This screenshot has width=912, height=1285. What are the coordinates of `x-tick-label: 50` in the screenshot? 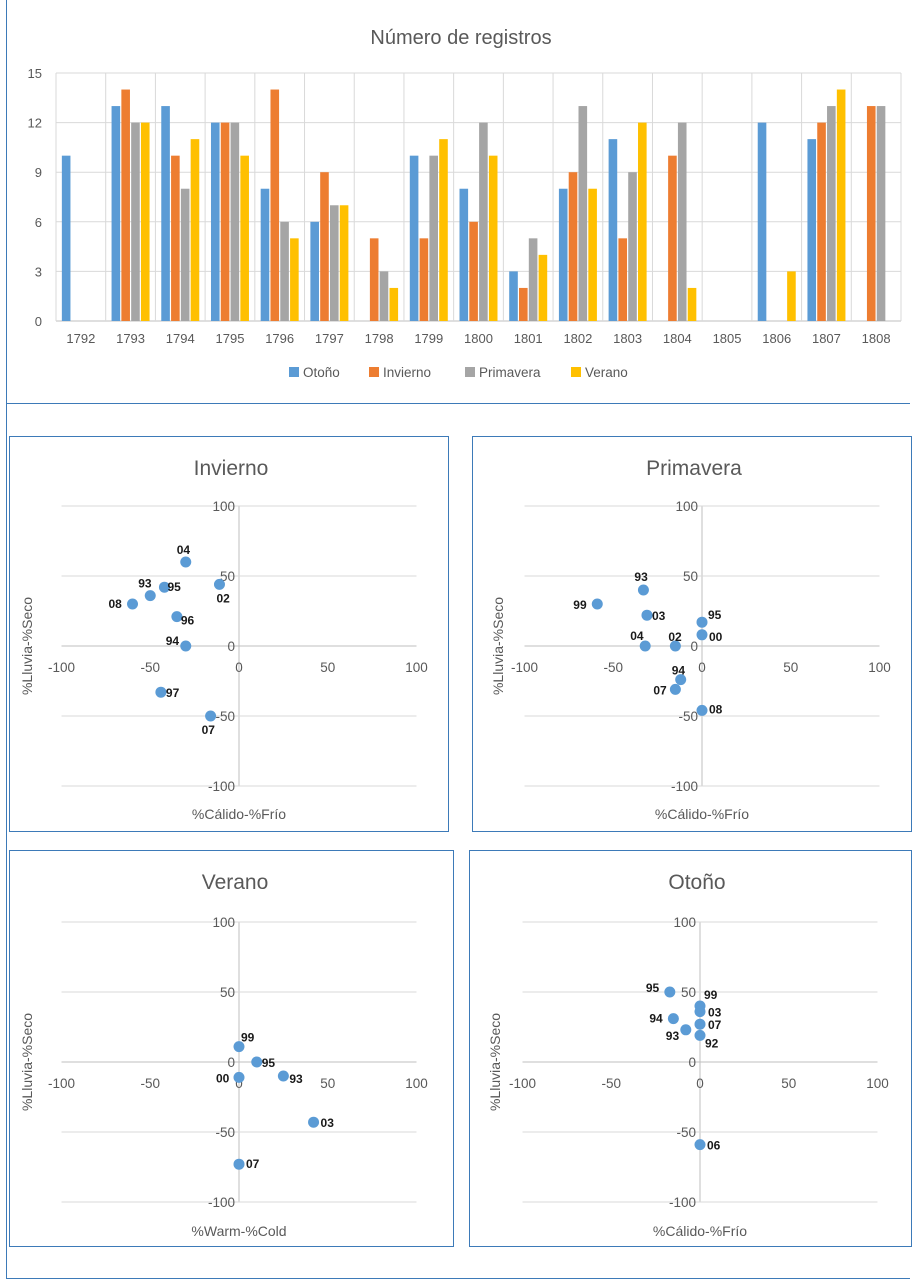 It's located at (327, 667).